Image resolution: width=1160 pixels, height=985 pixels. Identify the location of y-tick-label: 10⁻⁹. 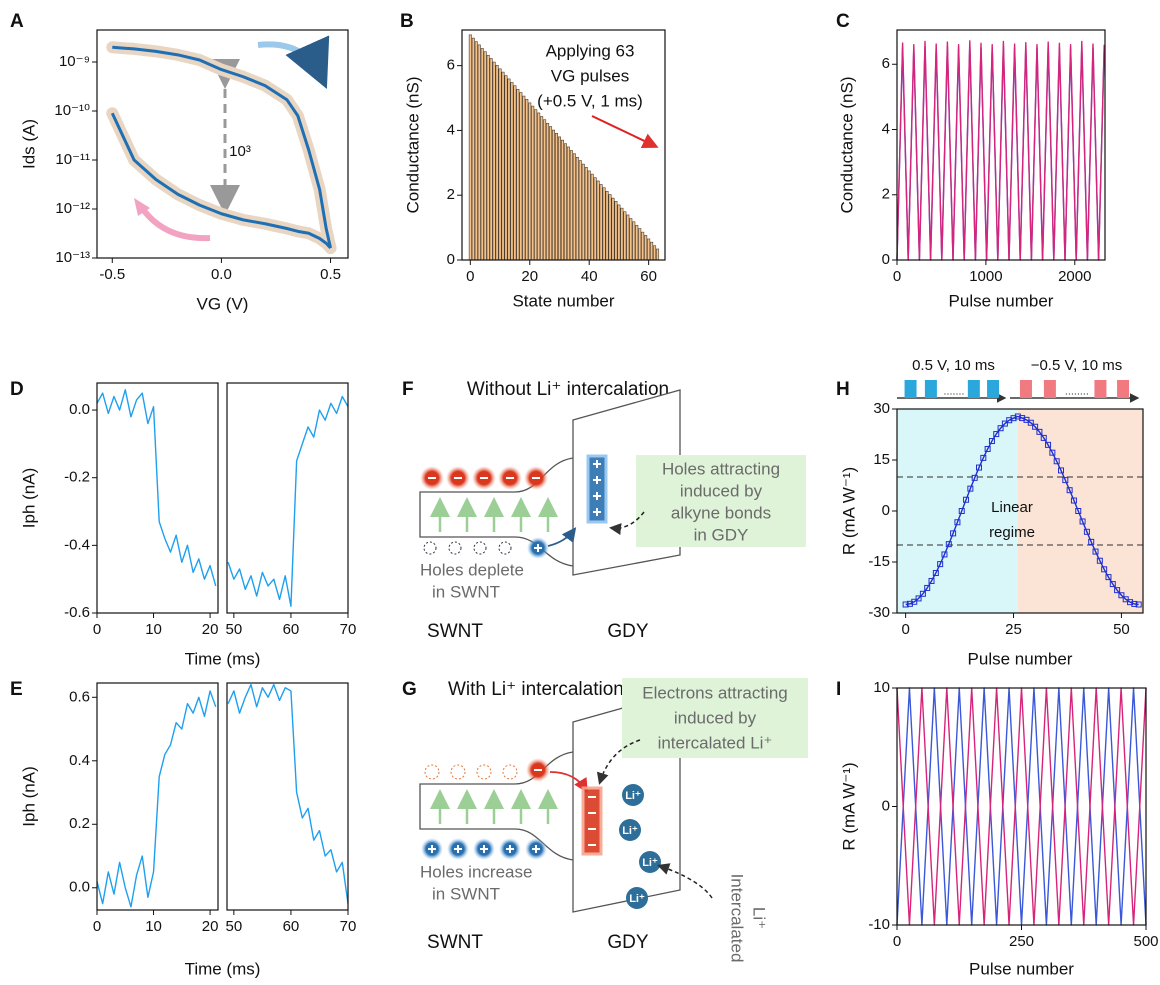
(74, 61).